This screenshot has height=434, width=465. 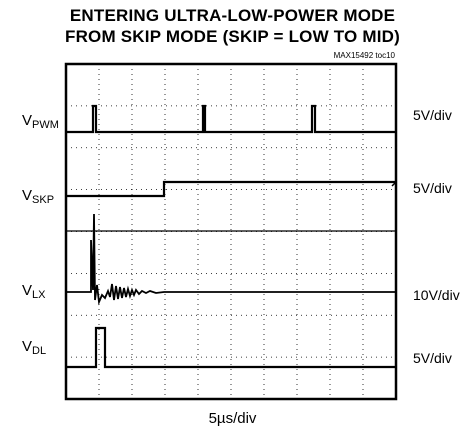 What do you see at coordinates (432, 115) in the screenshot?
I see `scale-label-vpwm: 5V/div` at bounding box center [432, 115].